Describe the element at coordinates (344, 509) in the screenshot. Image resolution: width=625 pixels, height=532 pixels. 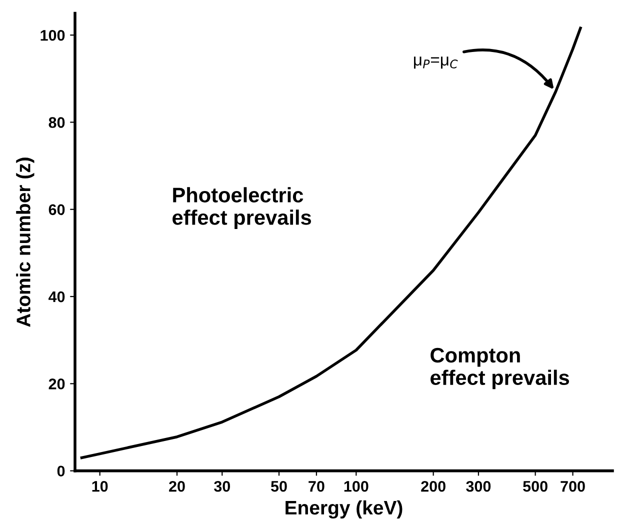
I see `x-axis-title: Energy (keV)` at that location.